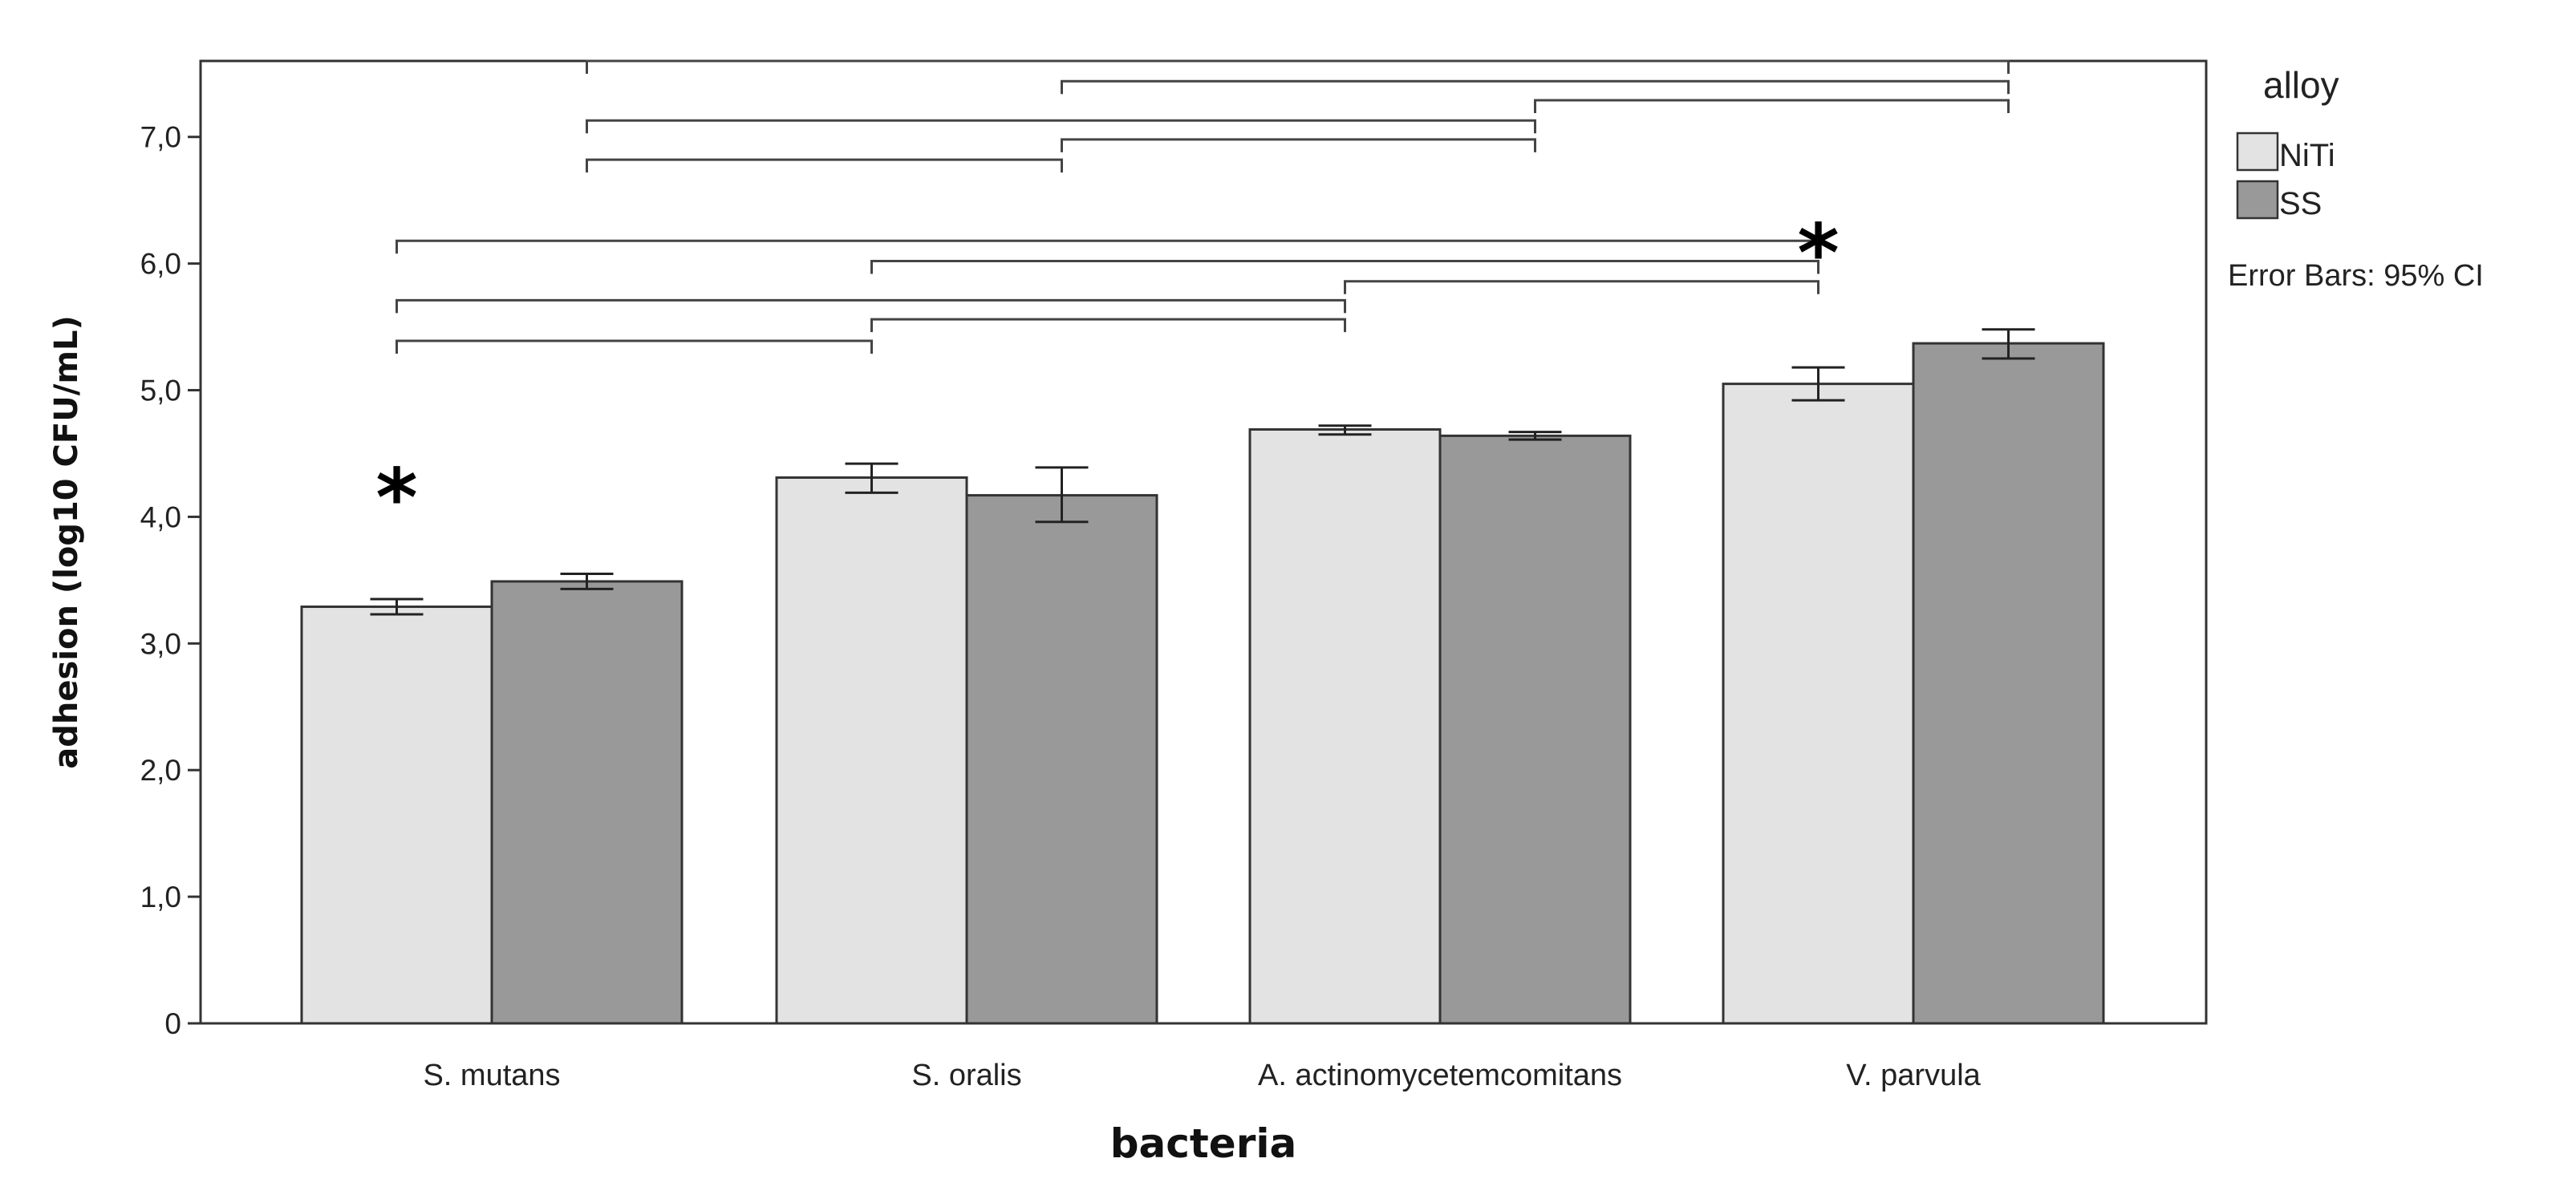 The width and height of the screenshot is (2576, 1203). What do you see at coordinates (2307, 156) in the screenshot?
I see `legend-label-niti: NiTi` at bounding box center [2307, 156].